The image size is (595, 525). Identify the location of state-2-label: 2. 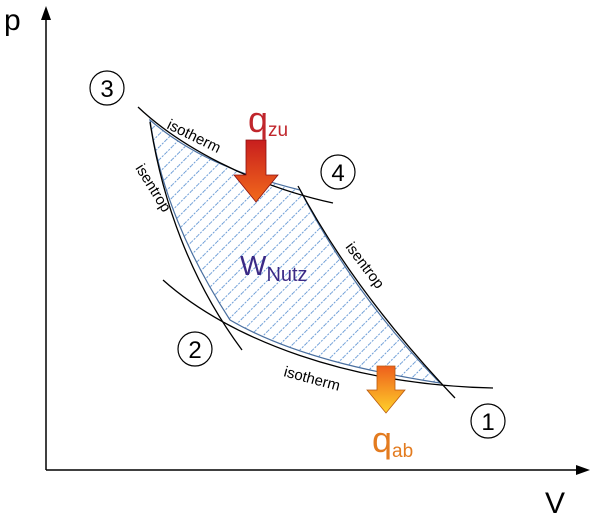
(194, 350).